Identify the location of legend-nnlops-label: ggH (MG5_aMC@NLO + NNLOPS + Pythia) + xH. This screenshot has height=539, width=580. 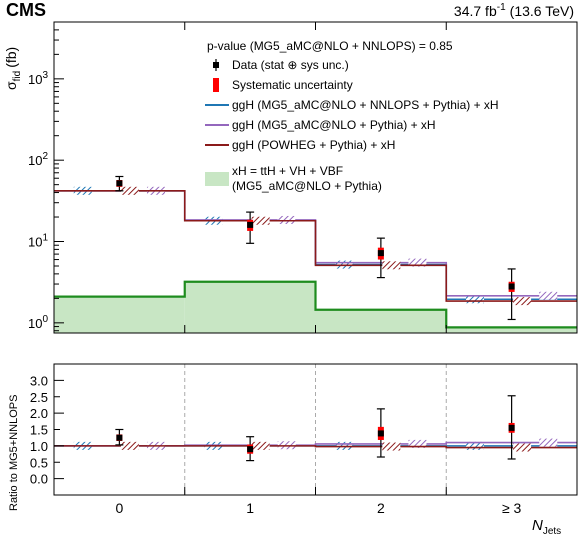
(365, 105).